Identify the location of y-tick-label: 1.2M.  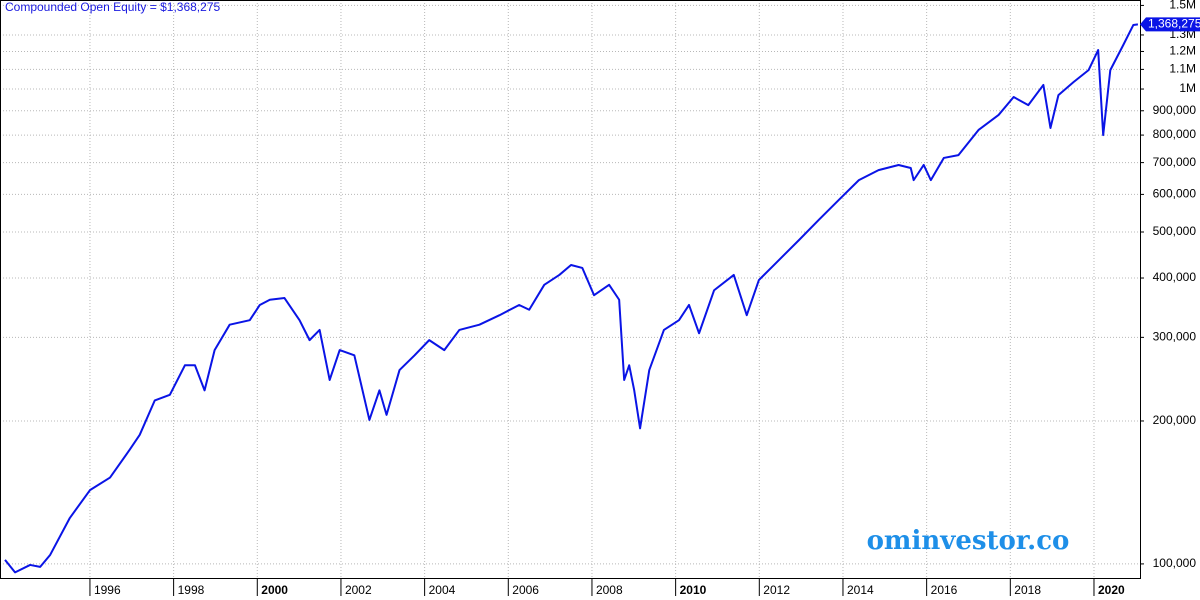
(1182, 51).